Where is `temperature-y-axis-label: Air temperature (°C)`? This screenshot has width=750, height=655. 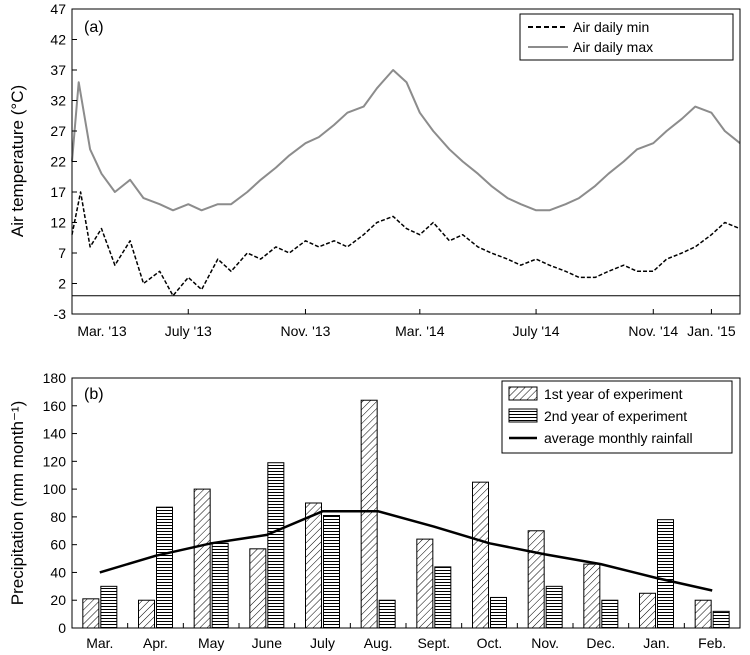
temperature-y-axis-label: Air temperature (°C) is located at coordinates (17, 161).